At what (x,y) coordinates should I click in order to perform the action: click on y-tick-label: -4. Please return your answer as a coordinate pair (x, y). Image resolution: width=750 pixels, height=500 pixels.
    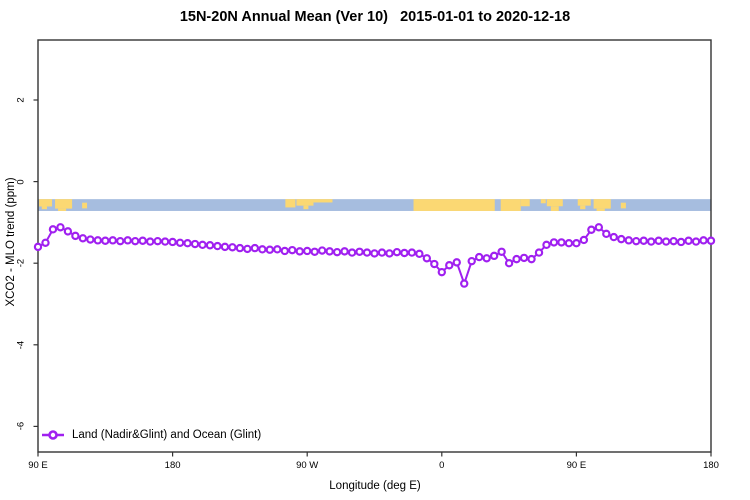
    Looking at the image, I should click on (21, 345).